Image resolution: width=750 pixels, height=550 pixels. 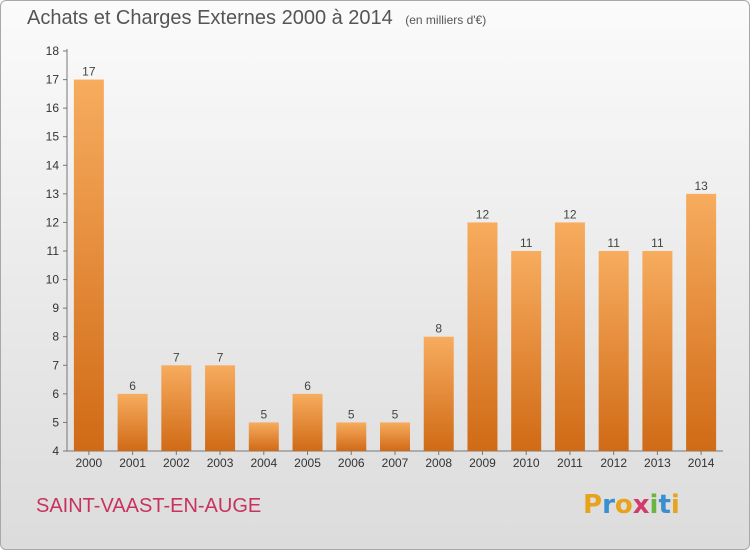 What do you see at coordinates (307, 386) in the screenshot?
I see `data-label-2005: 6` at bounding box center [307, 386].